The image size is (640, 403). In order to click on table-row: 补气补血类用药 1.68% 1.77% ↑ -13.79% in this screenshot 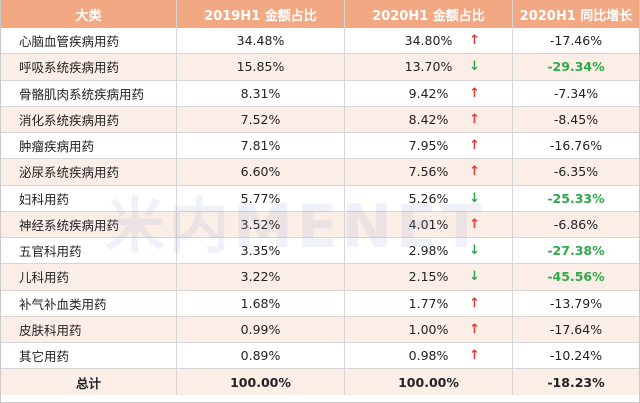, I will do `click(320, 303)`.